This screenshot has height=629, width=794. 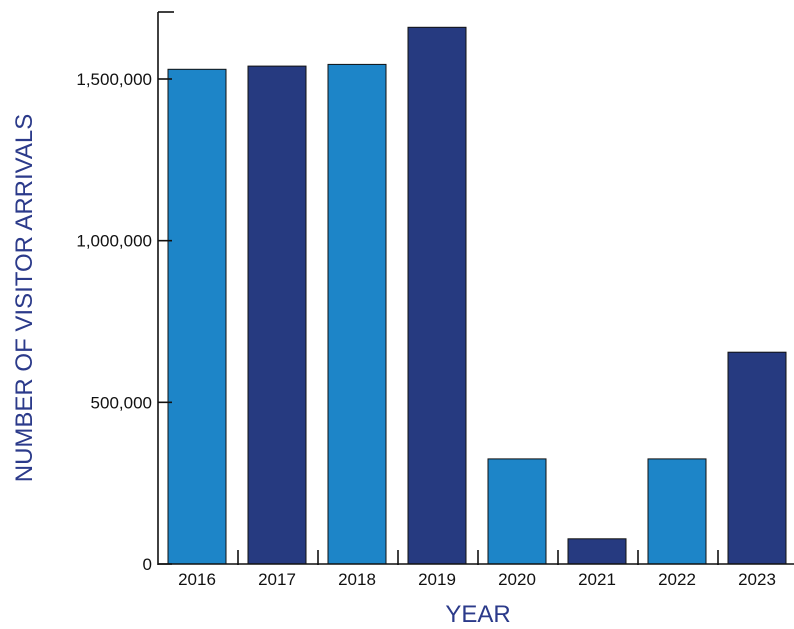 I want to click on y-tick-label-500000: 500,000, so click(x=121, y=402).